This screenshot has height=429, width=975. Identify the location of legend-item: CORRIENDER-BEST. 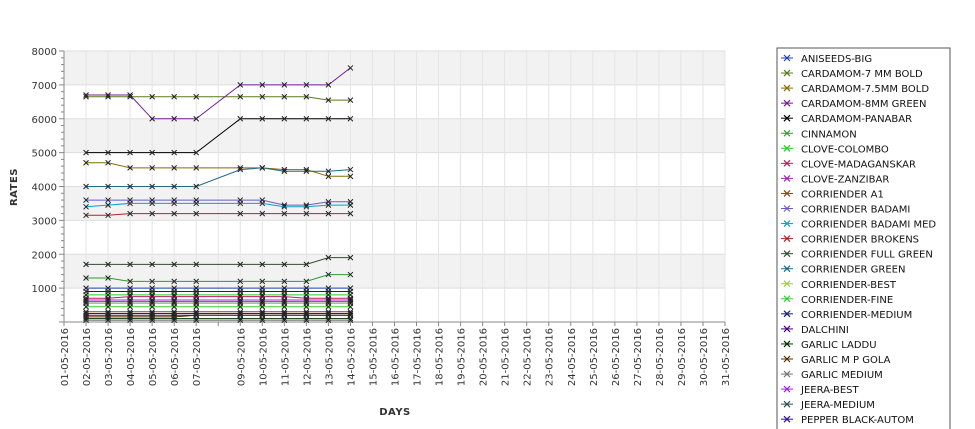
(839, 285).